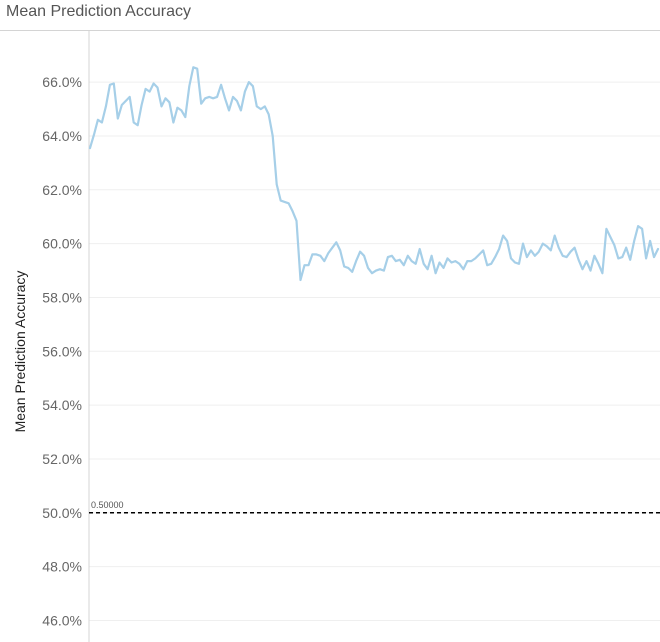  I want to click on title-divider, so click(330, 30).